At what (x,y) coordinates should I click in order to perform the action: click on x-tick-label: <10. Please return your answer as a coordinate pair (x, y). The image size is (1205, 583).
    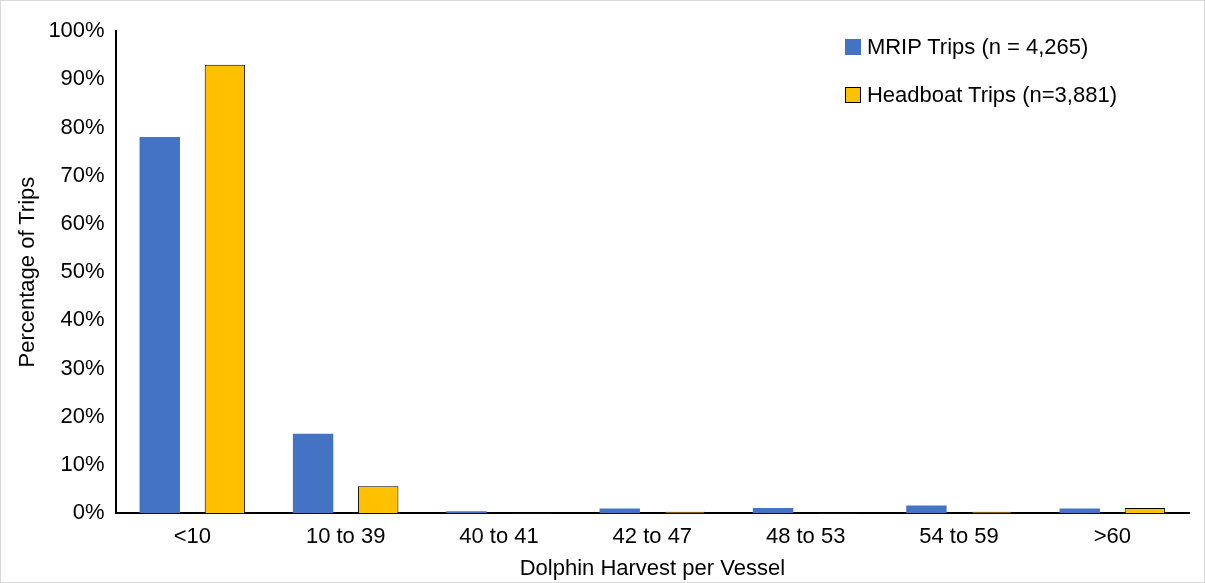
    Looking at the image, I should click on (192, 536).